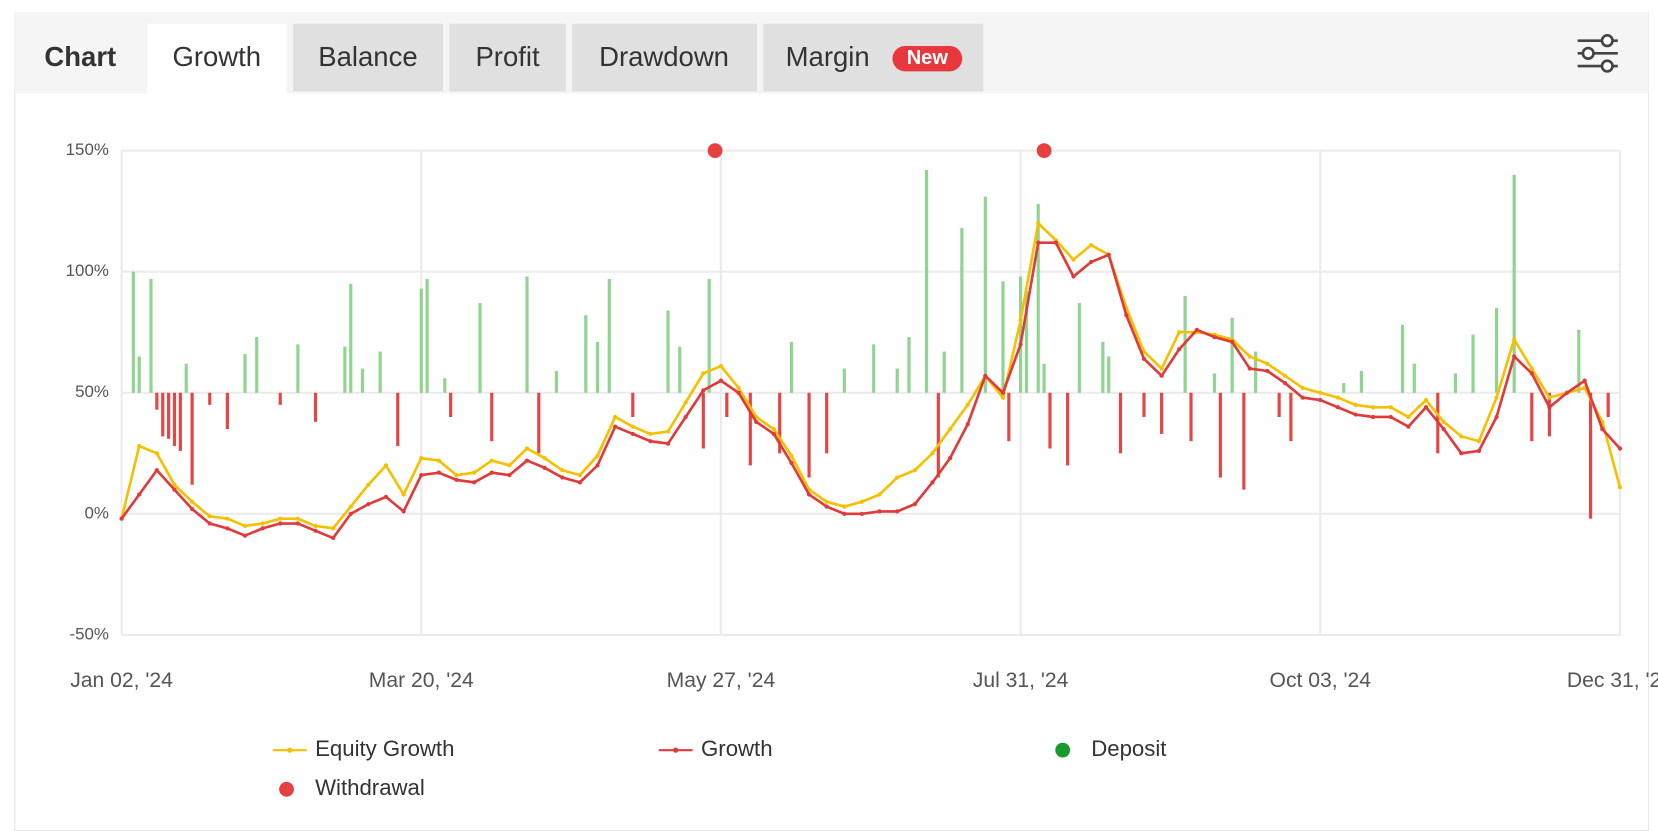  What do you see at coordinates (737, 748) in the screenshot?
I see `legend-label: Growth` at bounding box center [737, 748].